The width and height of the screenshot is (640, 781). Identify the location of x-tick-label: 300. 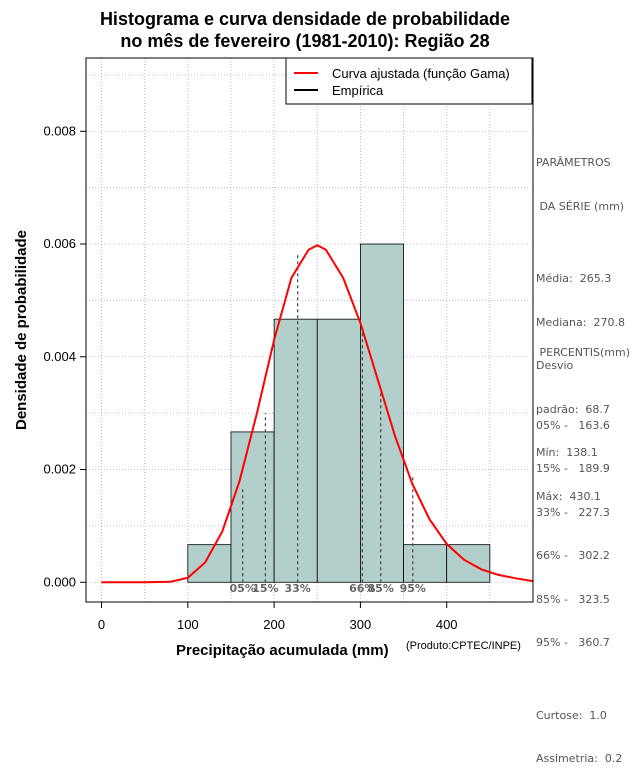
(361, 624).